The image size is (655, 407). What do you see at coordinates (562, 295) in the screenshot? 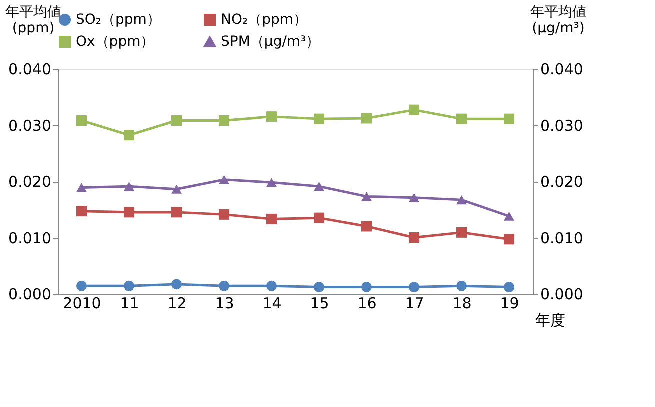
I see `y2-tick-label: 0.000` at bounding box center [562, 295].